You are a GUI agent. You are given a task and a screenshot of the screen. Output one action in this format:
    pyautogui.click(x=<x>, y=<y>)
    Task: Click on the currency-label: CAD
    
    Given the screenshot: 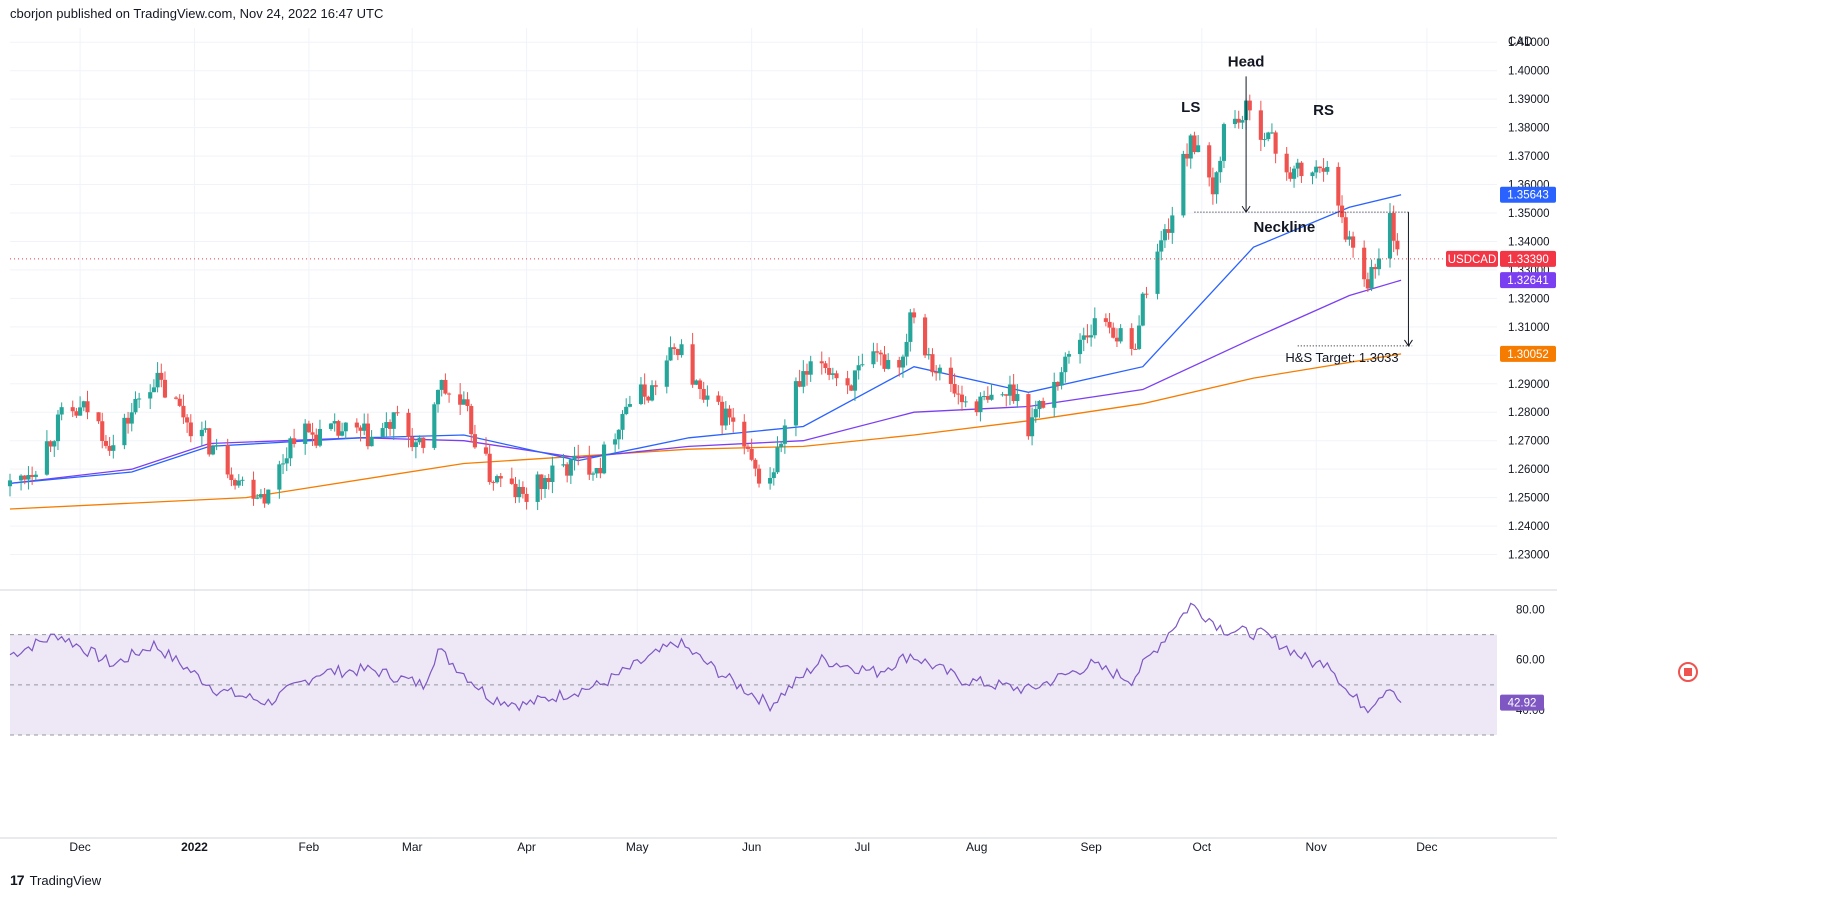 What is the action you would take?
    pyautogui.click(x=1520, y=42)
    